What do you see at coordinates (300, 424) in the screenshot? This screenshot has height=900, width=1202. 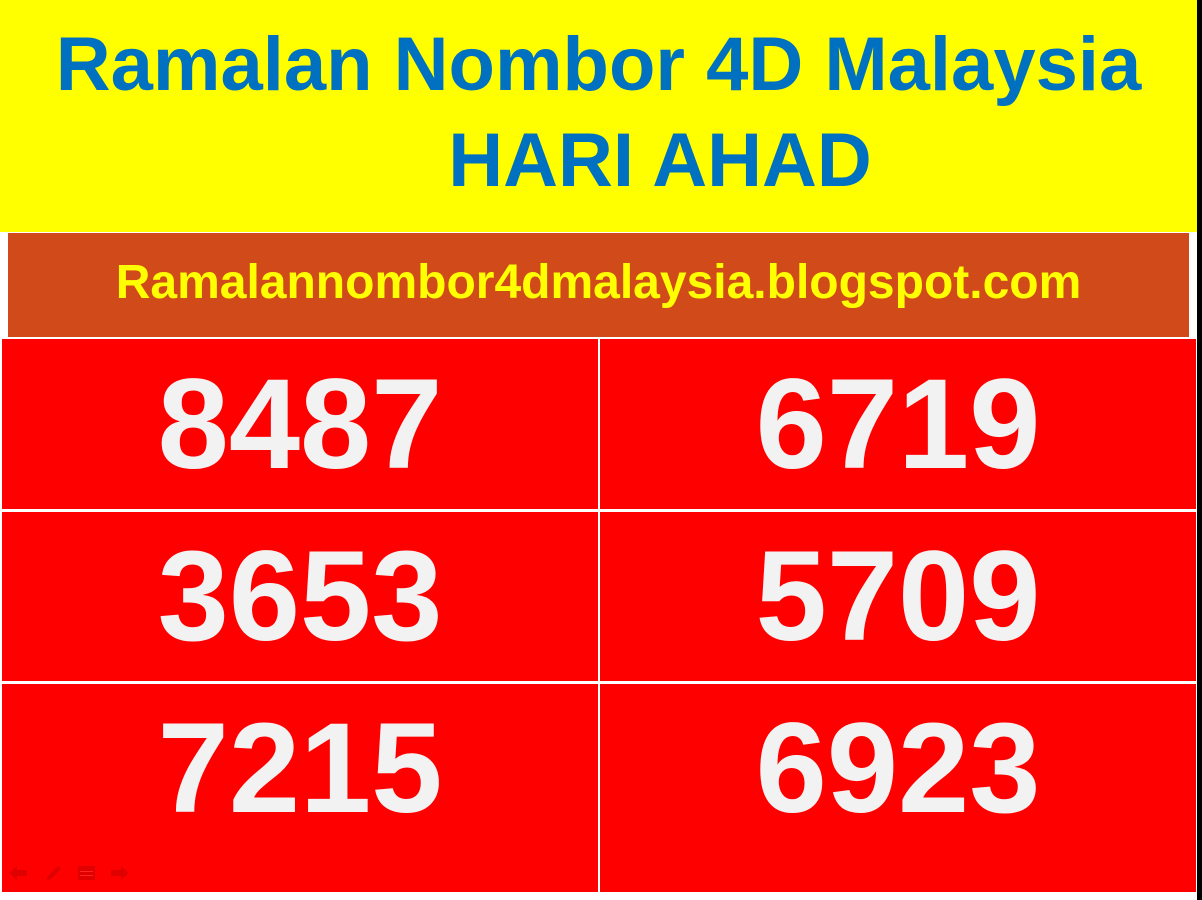 I see `number-cell: 8487` at bounding box center [300, 424].